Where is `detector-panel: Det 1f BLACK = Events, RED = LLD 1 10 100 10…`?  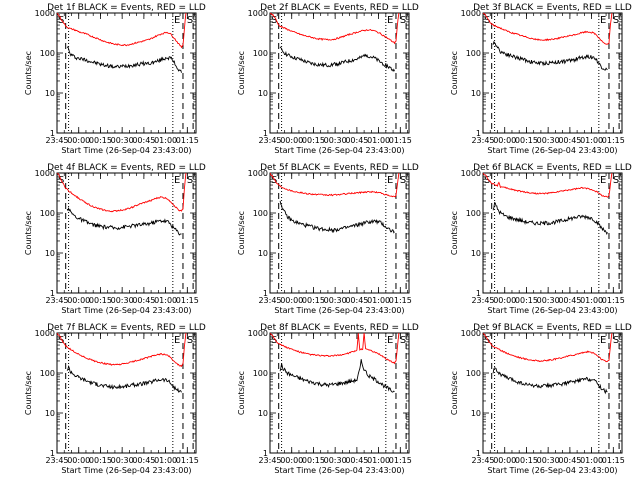 detector-panel: Det 1f BLACK = Events, RED = LLD 1 10 100 10… is located at coordinates (115, 79).